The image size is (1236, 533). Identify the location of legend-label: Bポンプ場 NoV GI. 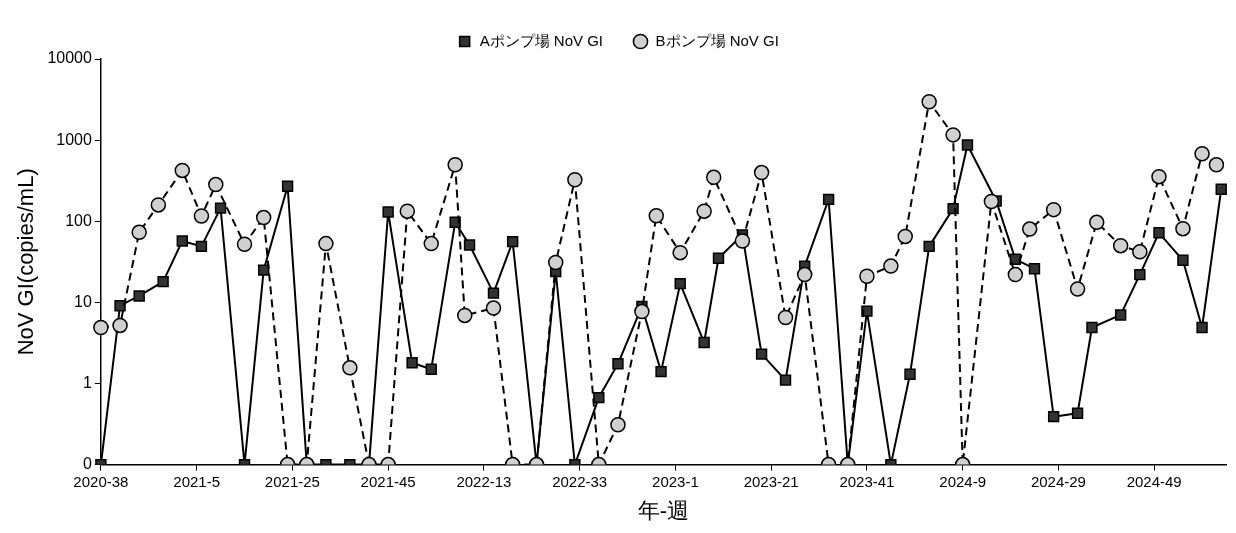
(717, 40).